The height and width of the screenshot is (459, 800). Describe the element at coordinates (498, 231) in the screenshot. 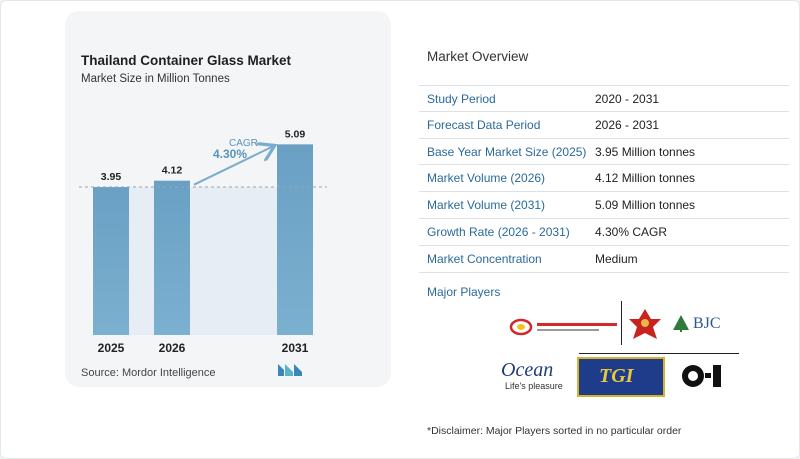

I see `overview-label: Growth Rate (2026 - 2031)` at that location.